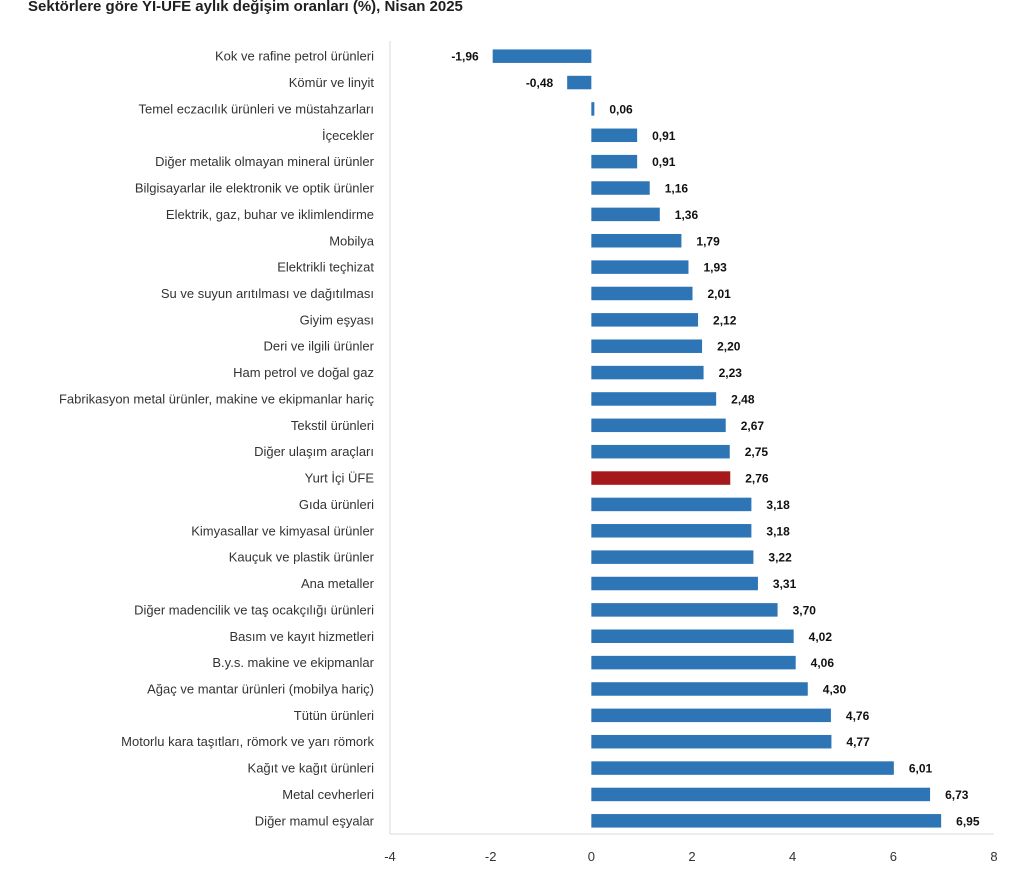 The height and width of the screenshot is (877, 1020). I want to click on category-label: Ham petrol ve doğal gaz, so click(303, 372).